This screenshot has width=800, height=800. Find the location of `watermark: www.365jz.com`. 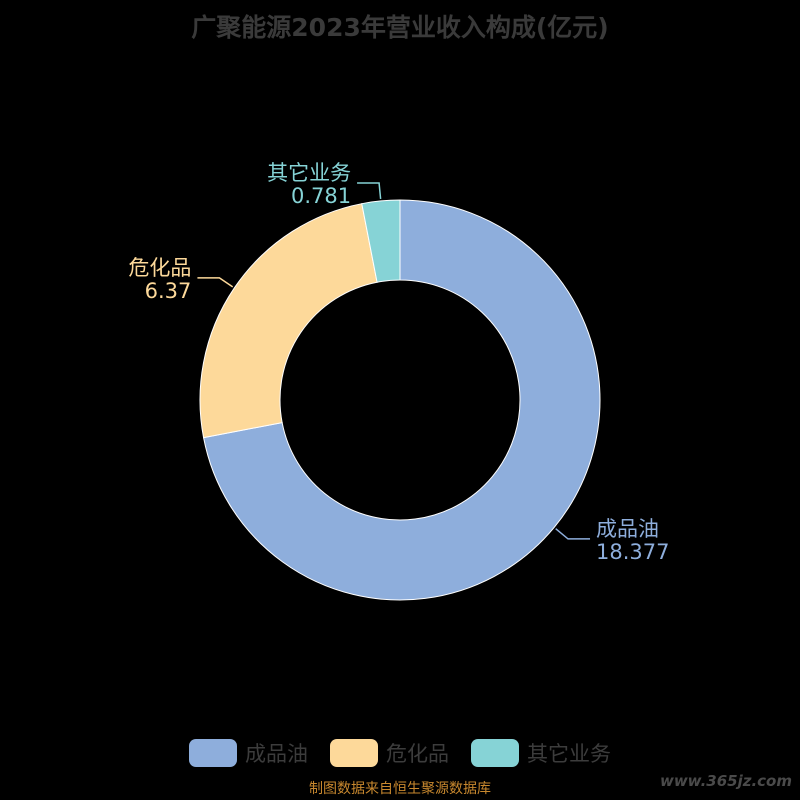

watermark: www.365jz.com is located at coordinates (725, 781).